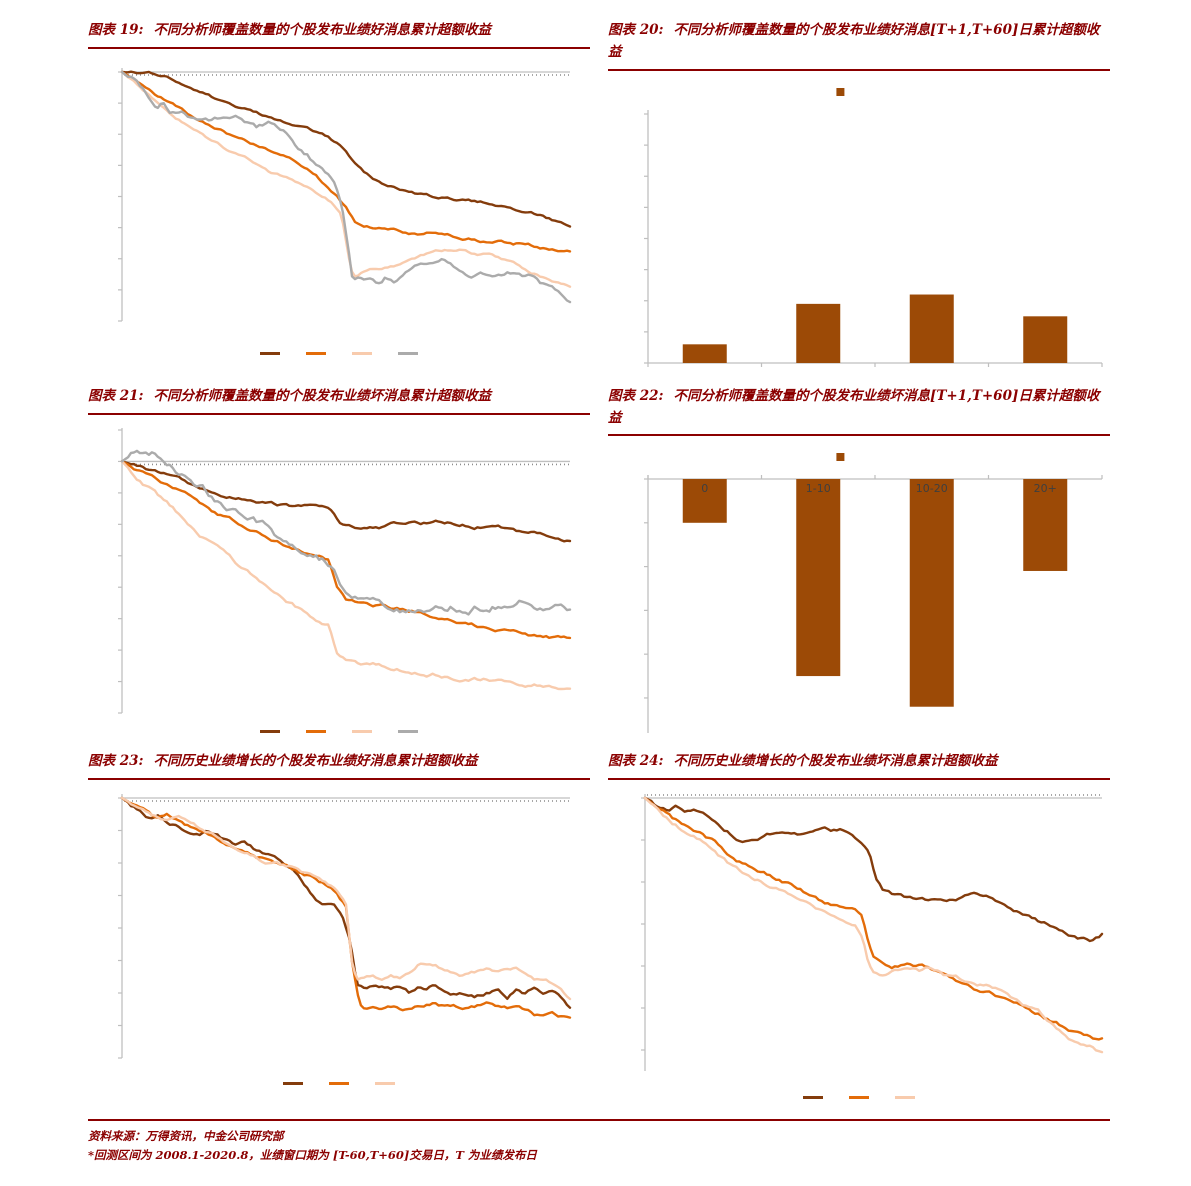 The height and width of the screenshot is (1186, 1191). I want to click on figure-19-label: 图表 19:, so click(116, 30).